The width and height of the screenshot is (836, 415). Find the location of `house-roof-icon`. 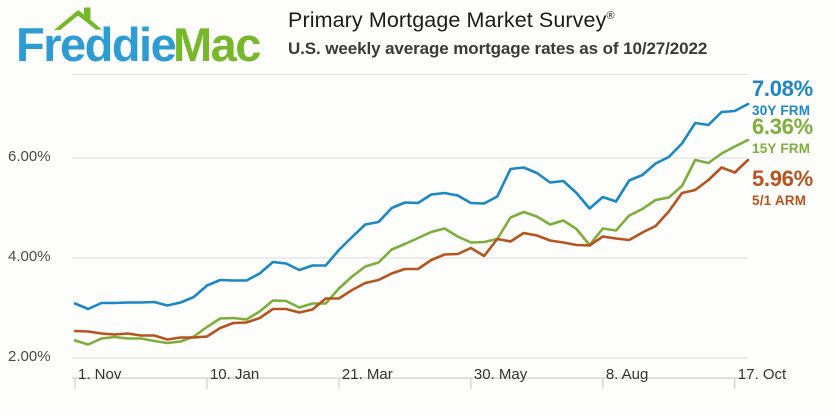

house-roof-icon is located at coordinates (78, 18).